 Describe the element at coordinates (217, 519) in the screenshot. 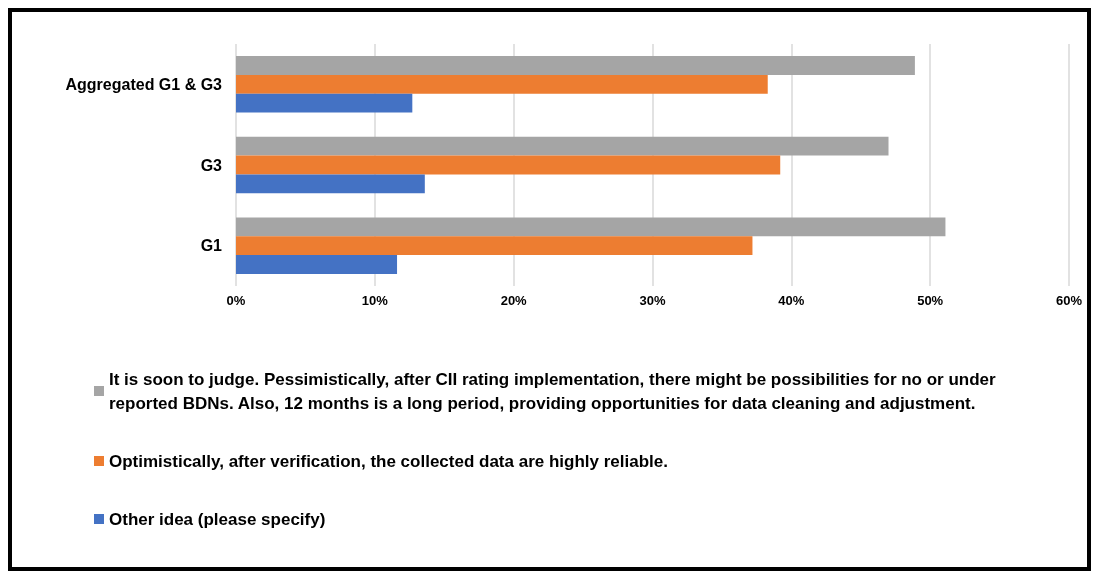

I see `legend-label: Other idea (please specify)` at that location.